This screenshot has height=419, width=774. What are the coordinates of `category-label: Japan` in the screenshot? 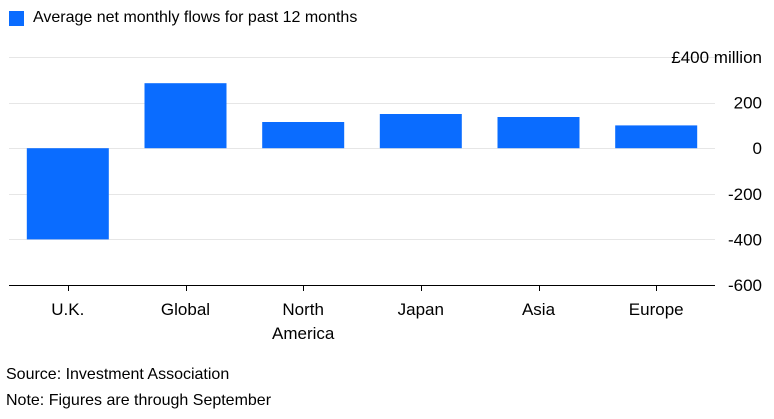 It's located at (421, 309).